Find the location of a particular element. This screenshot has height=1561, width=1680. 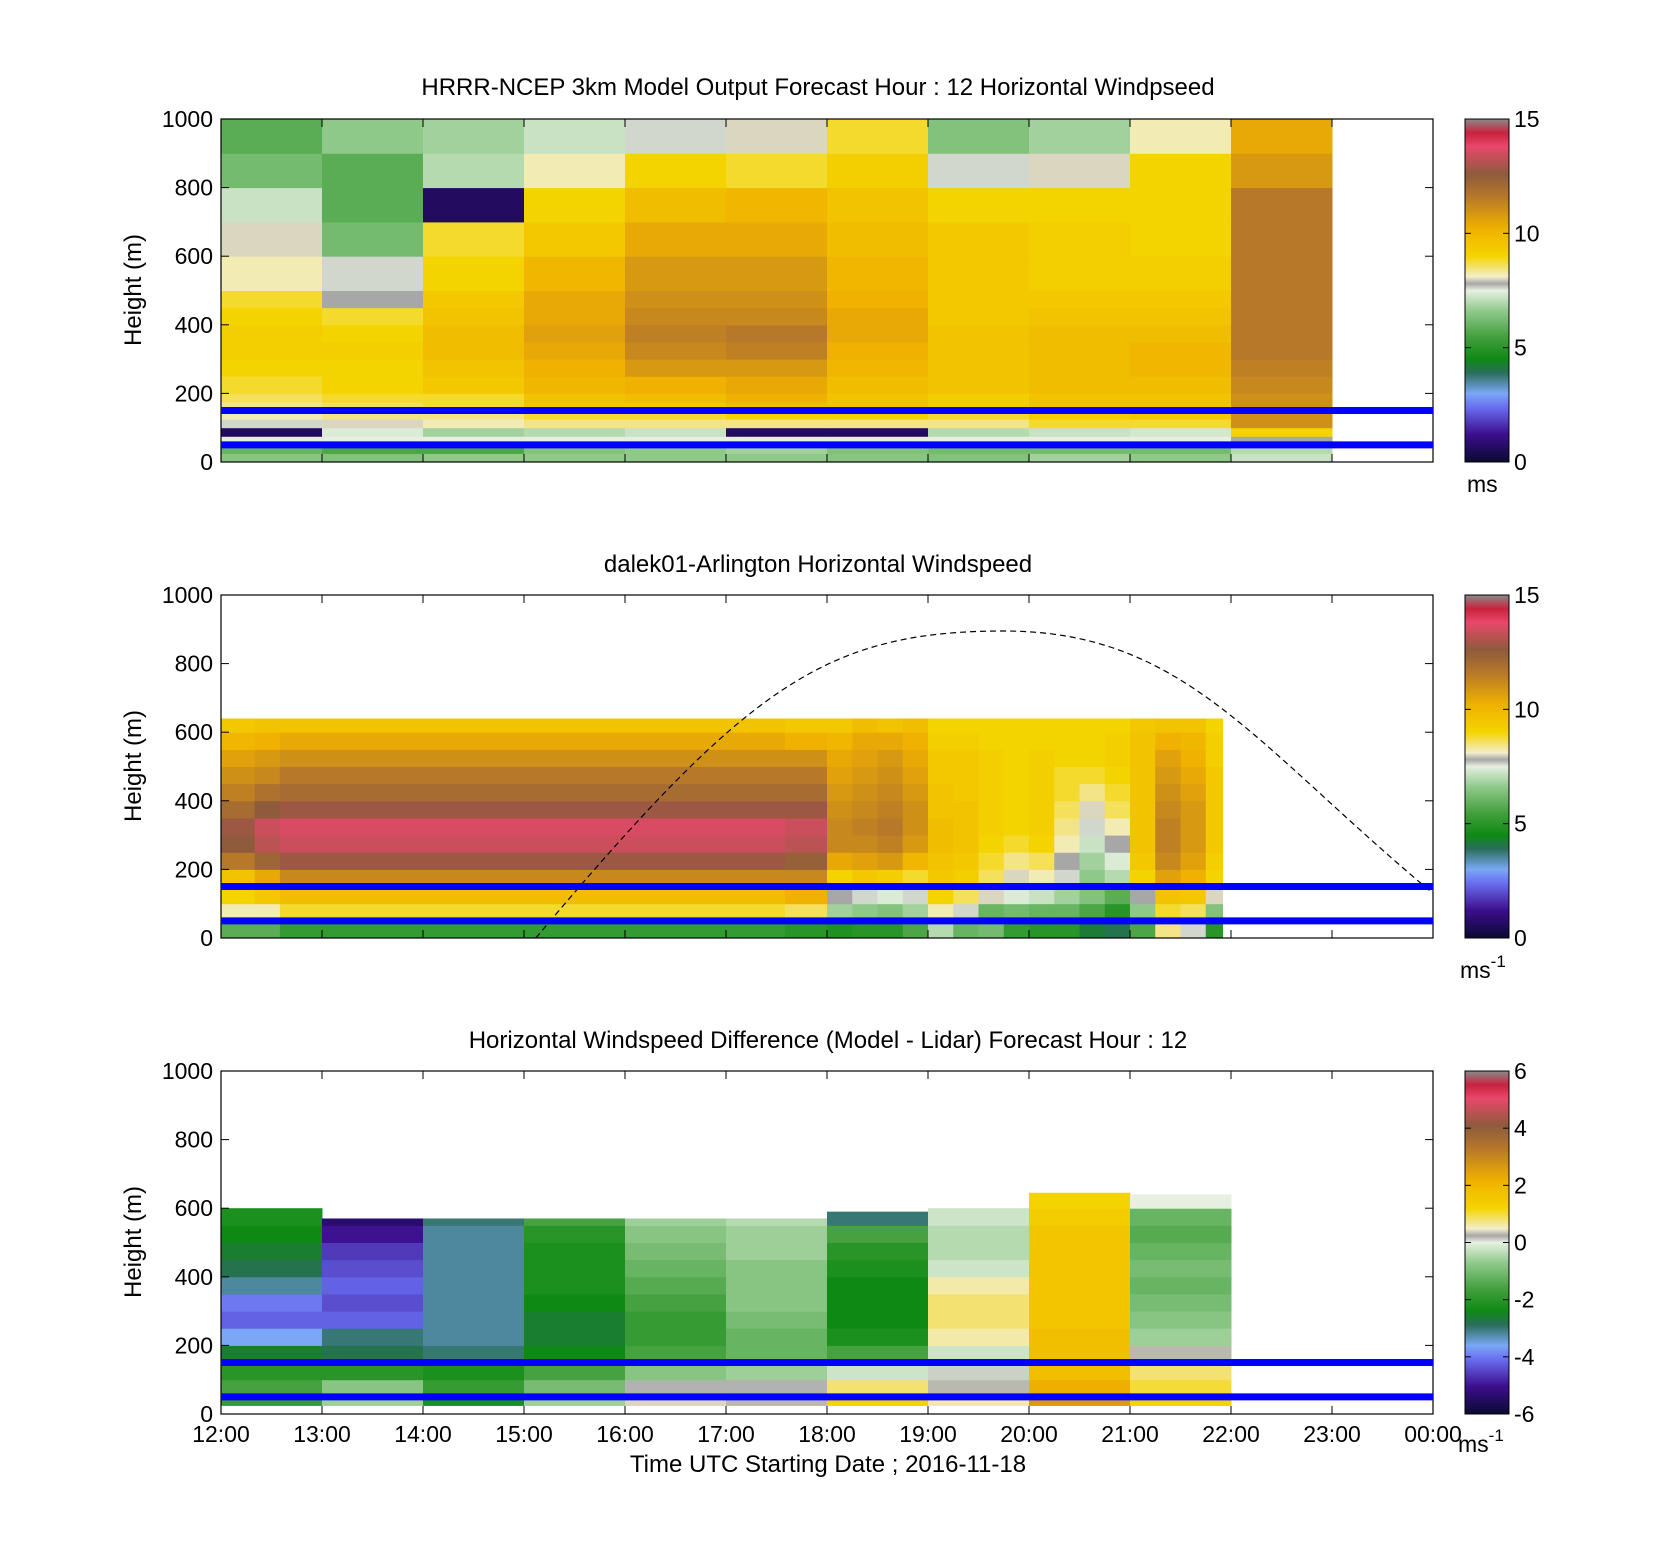

panel-lidar-colorbar-unit: ms-1 is located at coordinates (1483, 967).